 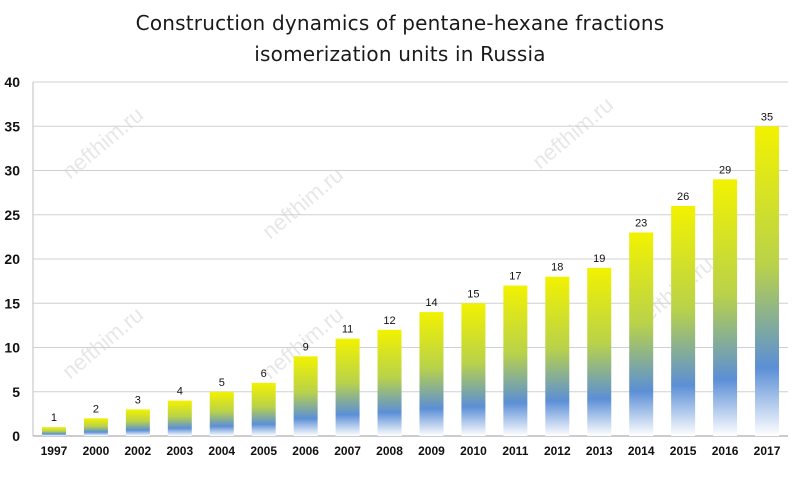 What do you see at coordinates (180, 392) in the screenshot?
I see `data-label: 4` at bounding box center [180, 392].